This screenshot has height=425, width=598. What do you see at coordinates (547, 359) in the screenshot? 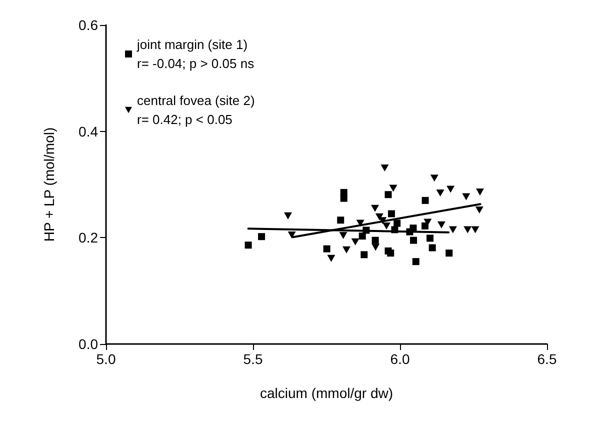
I see `x-tick-label: 6.5` at bounding box center [547, 359].